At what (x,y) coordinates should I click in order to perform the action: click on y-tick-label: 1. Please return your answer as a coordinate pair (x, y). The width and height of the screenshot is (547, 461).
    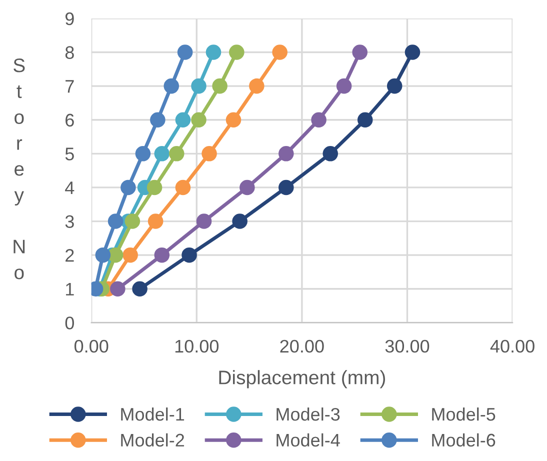
    Looking at the image, I should click on (70, 289).